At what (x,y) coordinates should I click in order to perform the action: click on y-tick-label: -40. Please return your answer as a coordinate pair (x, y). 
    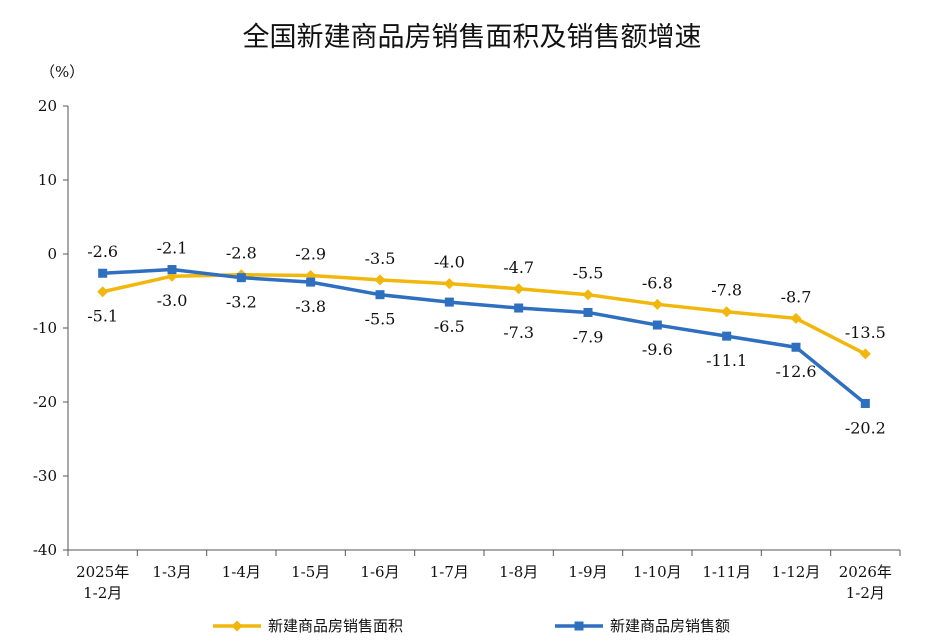
    Looking at the image, I should click on (45, 550).